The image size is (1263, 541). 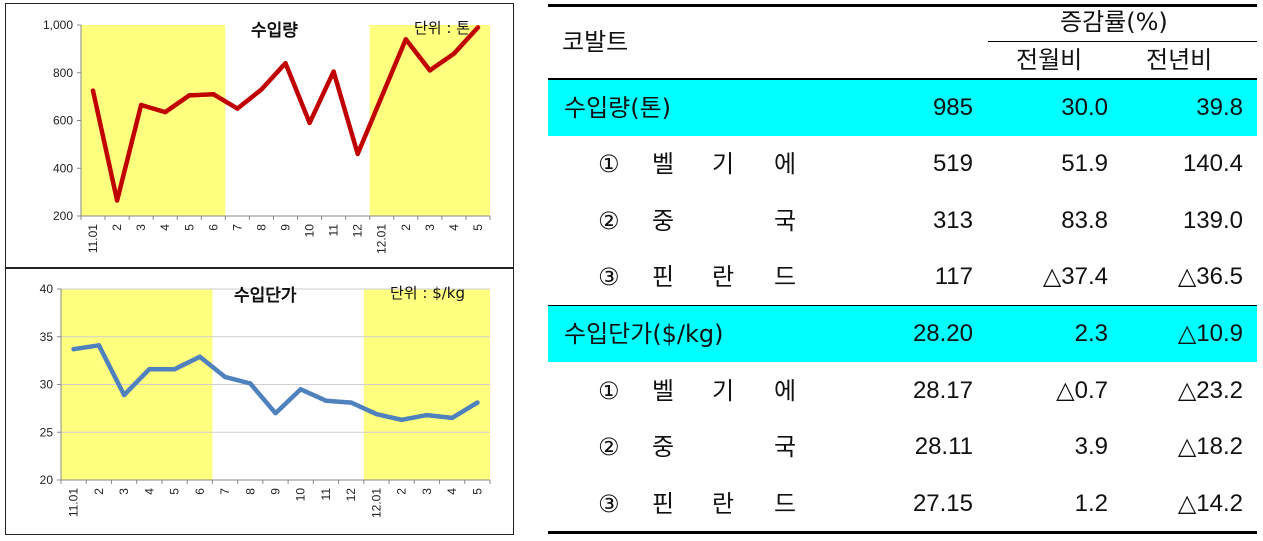 What do you see at coordinates (58, 25) in the screenshot?
I see `y-tick-label: 1,000` at bounding box center [58, 25].